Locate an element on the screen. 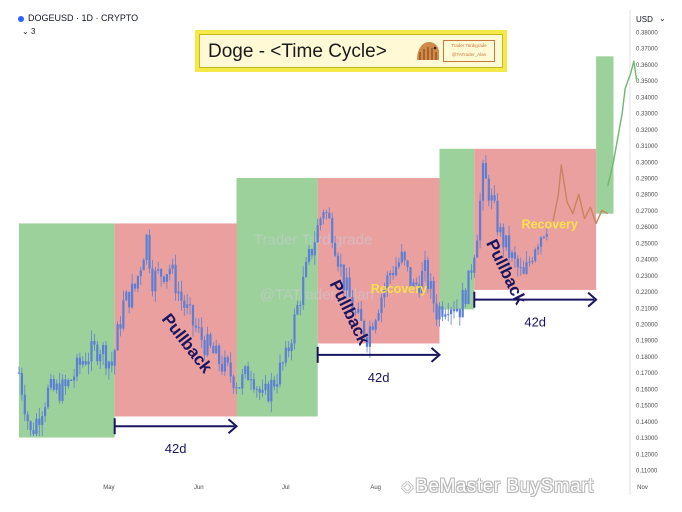  time-tick-label: May is located at coordinates (108, 488).